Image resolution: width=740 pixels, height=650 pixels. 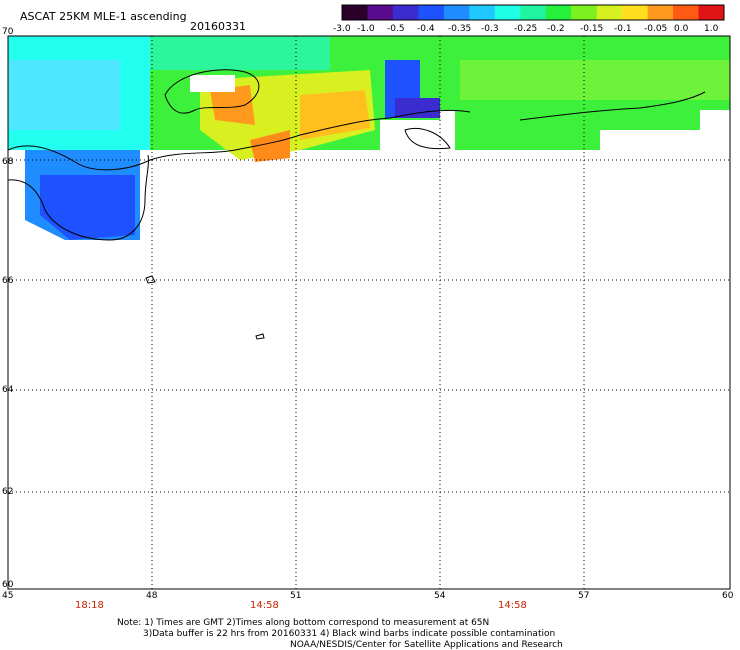 What do you see at coordinates (218, 26) in the screenshot?
I see `map-date: 20160331` at bounding box center [218, 26].